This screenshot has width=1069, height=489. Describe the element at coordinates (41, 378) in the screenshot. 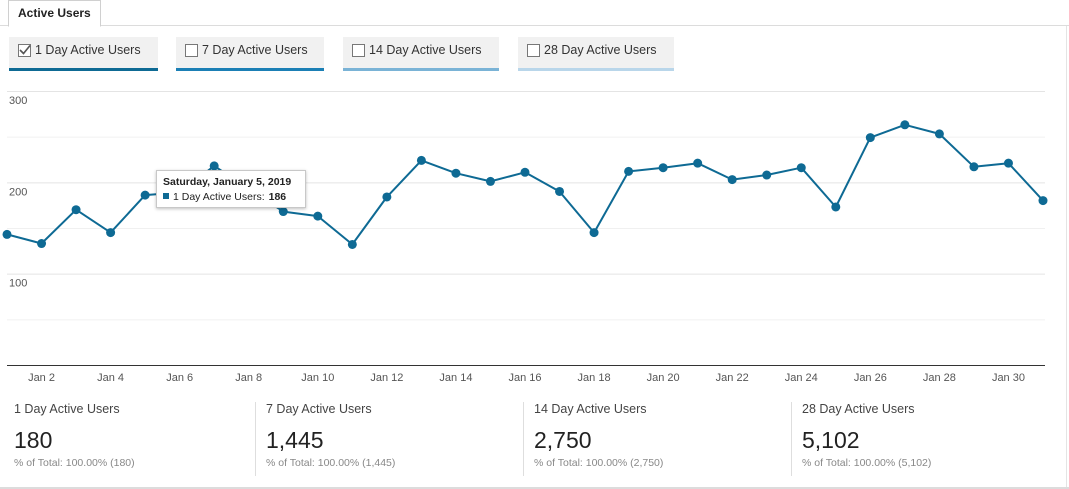

I see `x-tick-label: Jan 2` at that location.